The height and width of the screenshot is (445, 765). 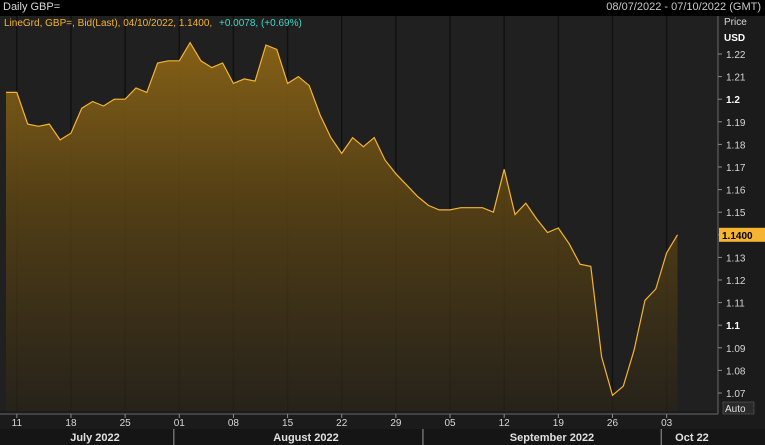 I want to click on y-tick-label: 1.12, so click(x=736, y=281).